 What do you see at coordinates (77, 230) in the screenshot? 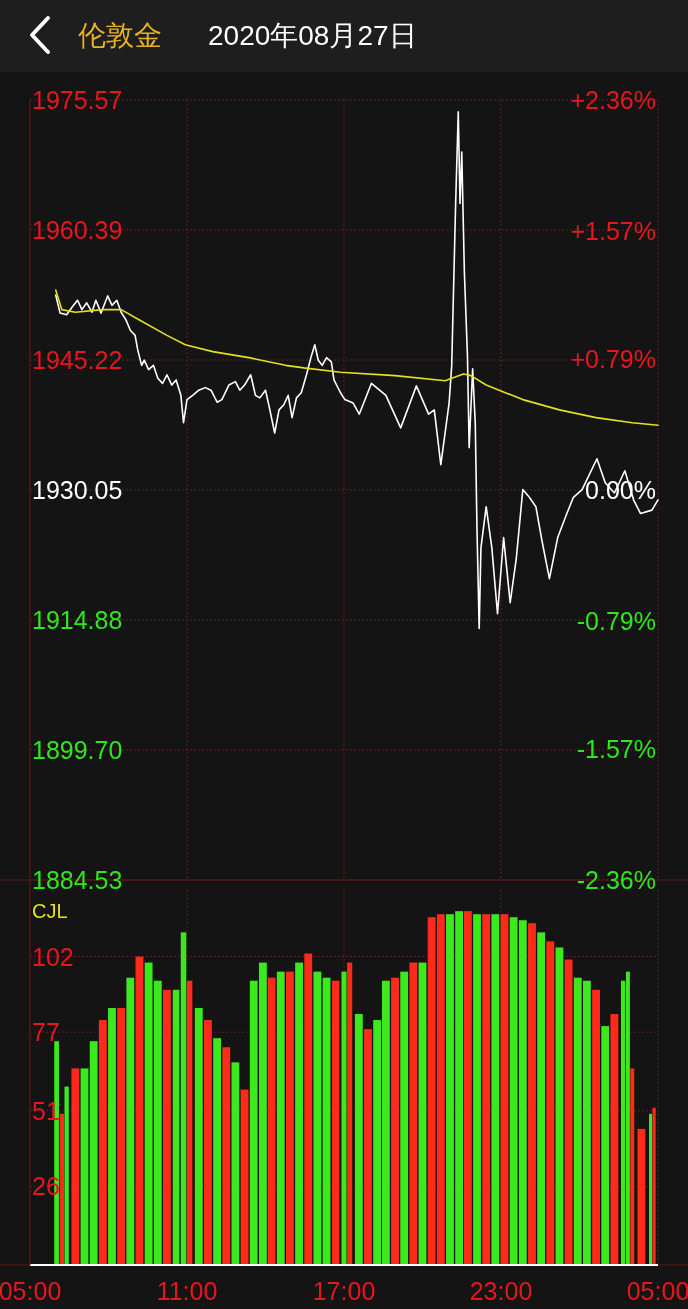
I see `ytick: 1960.39` at bounding box center [77, 230].